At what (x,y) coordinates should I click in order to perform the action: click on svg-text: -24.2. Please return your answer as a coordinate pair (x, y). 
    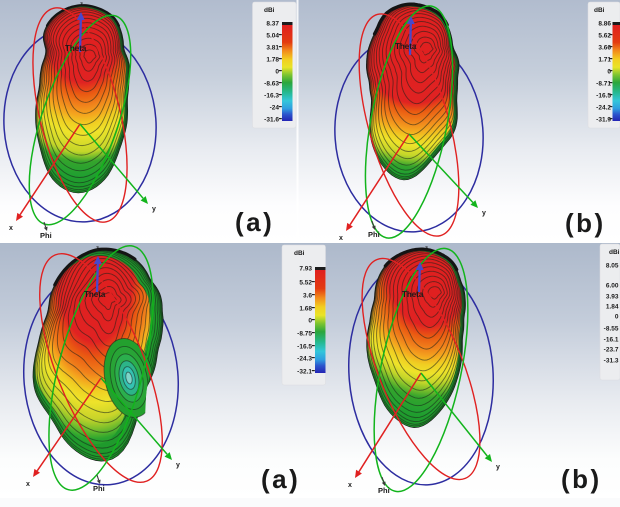
    Looking at the image, I should click on (603, 108).